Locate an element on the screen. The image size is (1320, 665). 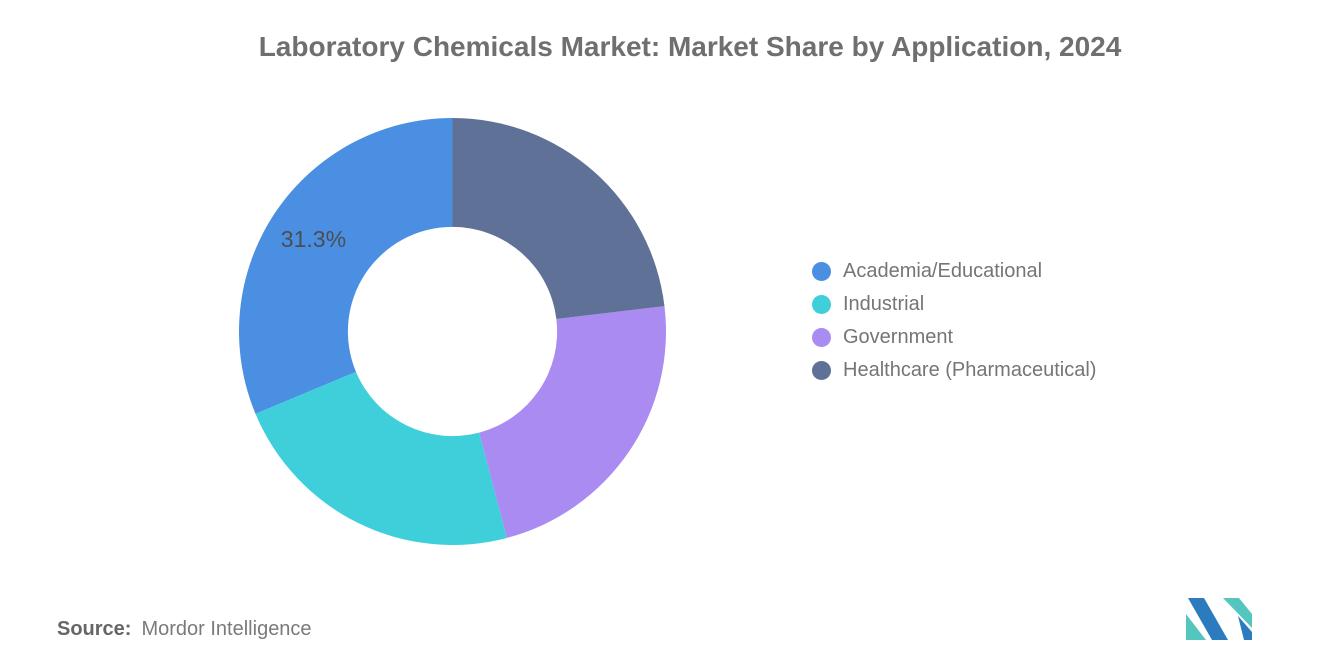
slice-data-label: 31.3% is located at coordinates (313, 239).